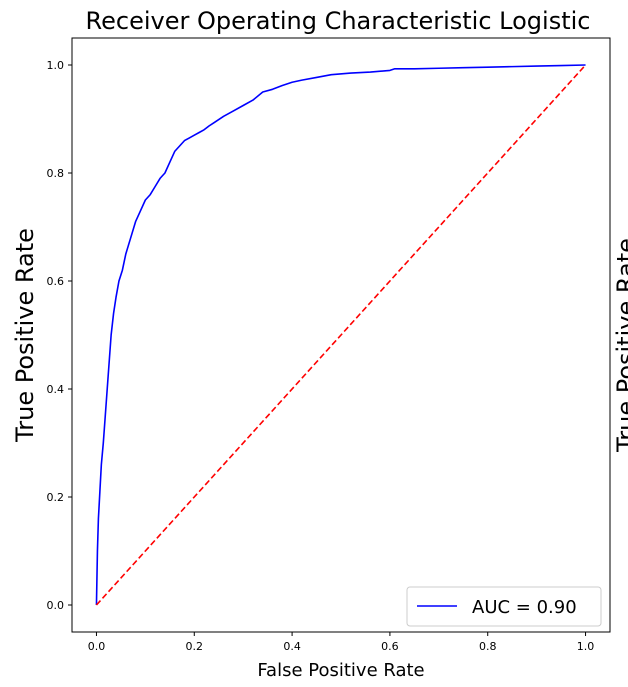  Describe the element at coordinates (341, 642) in the screenshot. I see `x-axis-ticks: 0.0 0.2 0.4 0.6 0.8 1.0` at that location.